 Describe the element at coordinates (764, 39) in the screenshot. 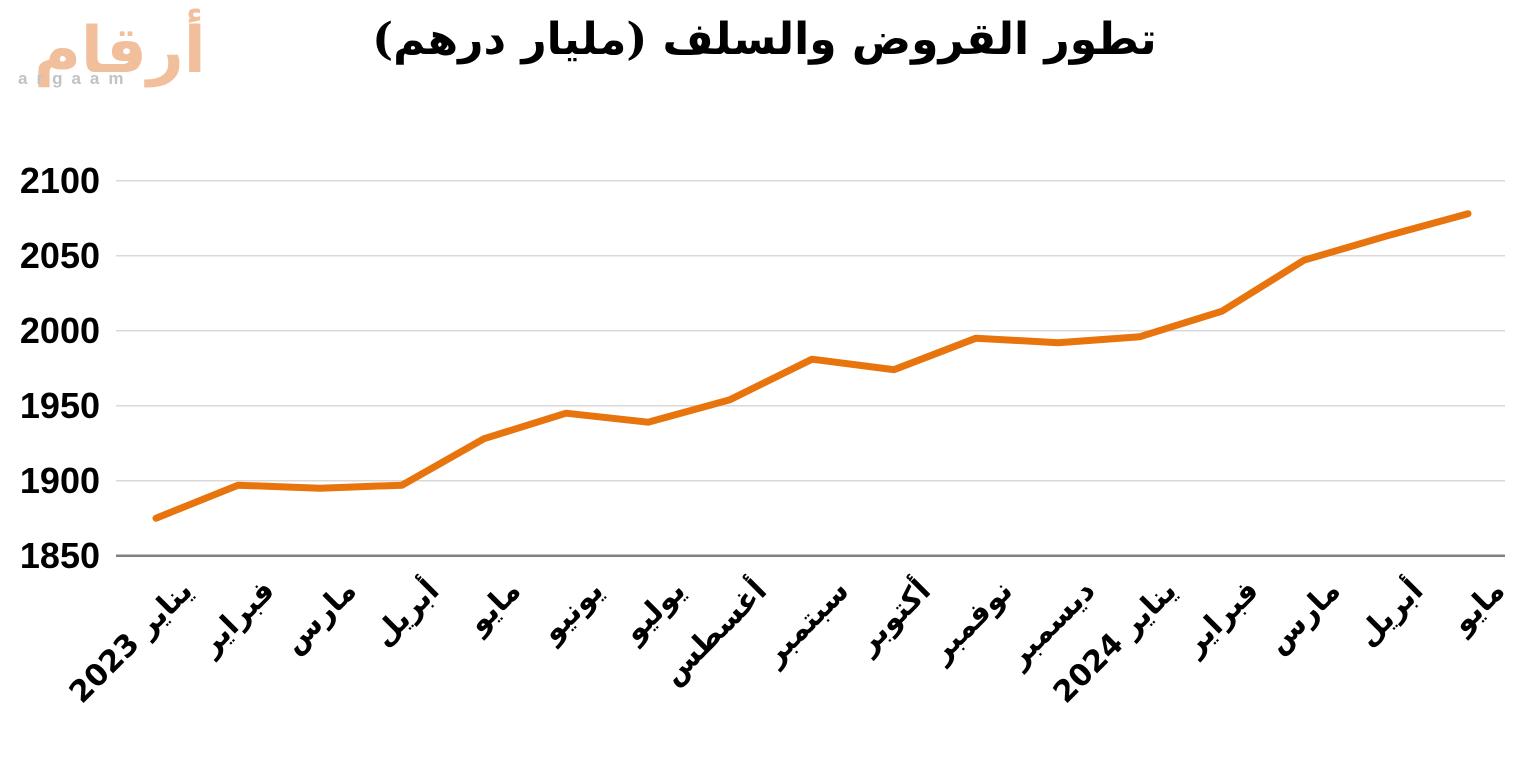

I see `chart-title: تطور القروض والسلف (مليار درهم)` at that location.